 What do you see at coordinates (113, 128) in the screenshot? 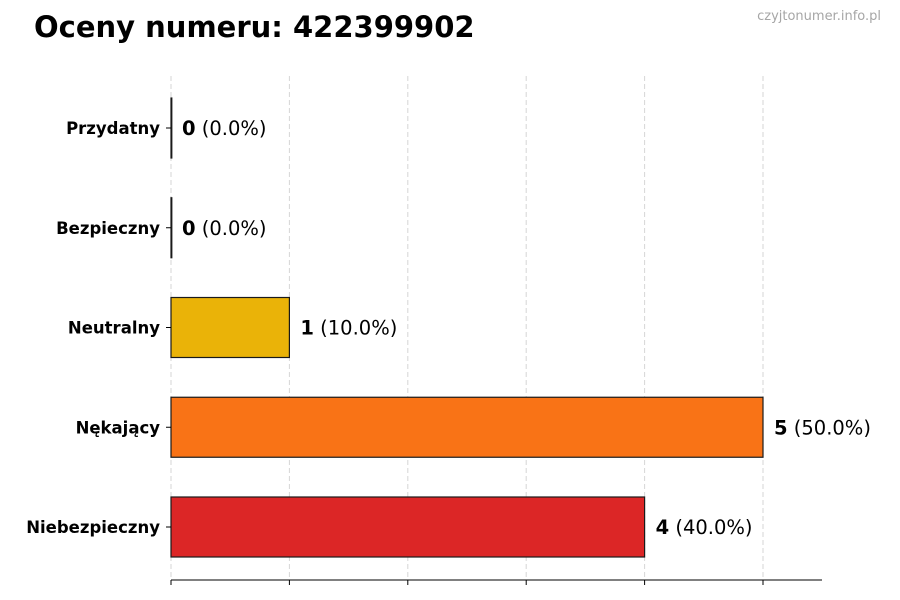
I see `category-label: Przydatny` at bounding box center [113, 128].